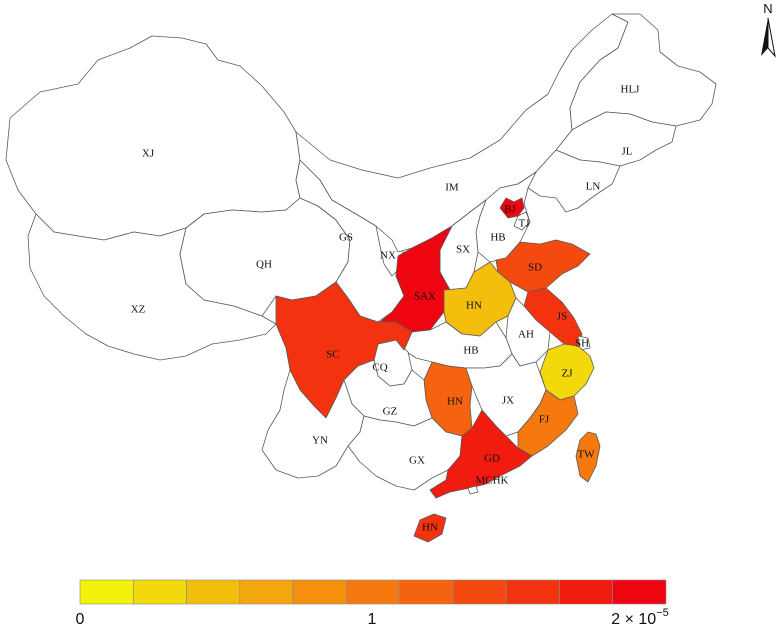 The image size is (784, 630). Describe the element at coordinates (633, 619) in the screenshot. I see `legend-tick-2-base: 2 × 10` at that location.